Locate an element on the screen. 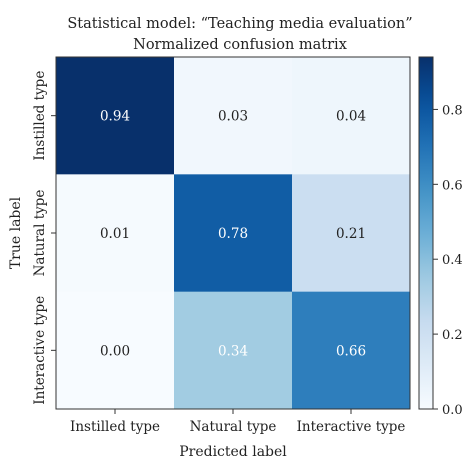 The image size is (474, 474). cell-value-label: 0.03 is located at coordinates (233, 117).